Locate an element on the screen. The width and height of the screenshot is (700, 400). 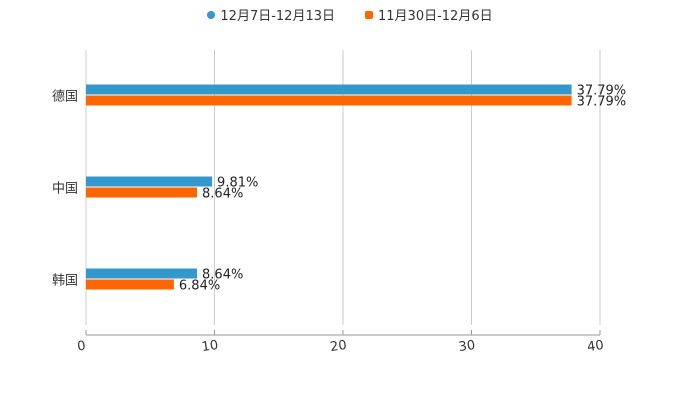
legend-label: 12月7日-12月13日 is located at coordinates (277, 16).